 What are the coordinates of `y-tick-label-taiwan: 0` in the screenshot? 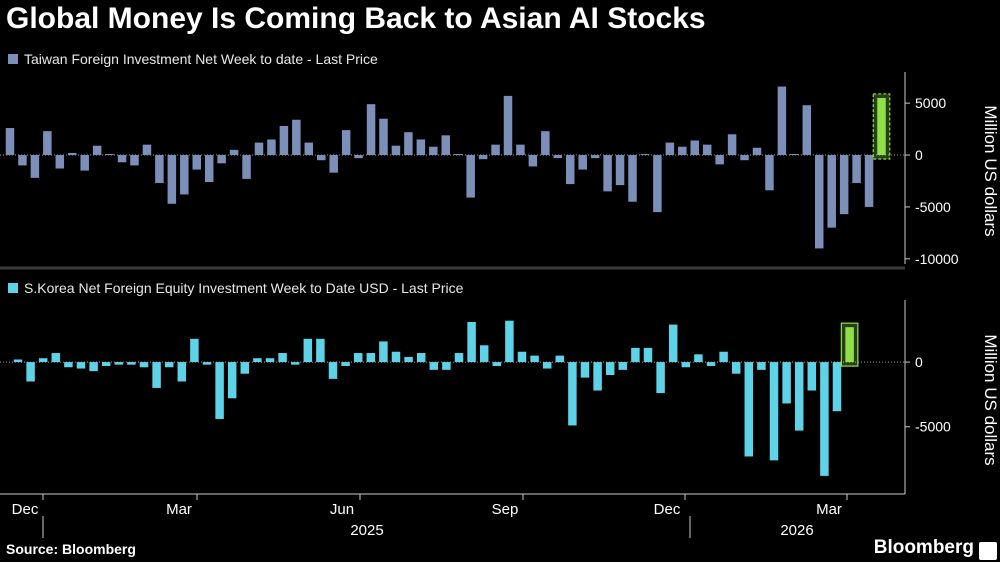 It's located at (919, 155).